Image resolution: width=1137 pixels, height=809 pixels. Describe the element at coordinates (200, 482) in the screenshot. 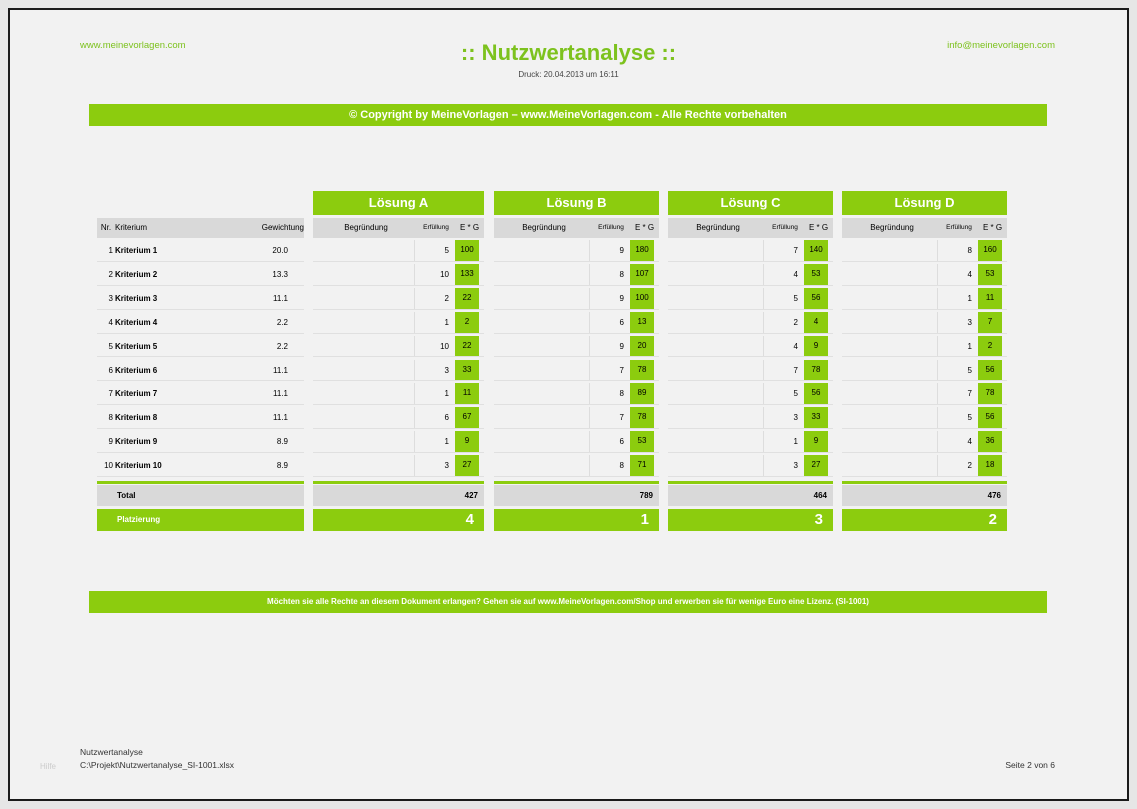

I see `total-divider` at that location.